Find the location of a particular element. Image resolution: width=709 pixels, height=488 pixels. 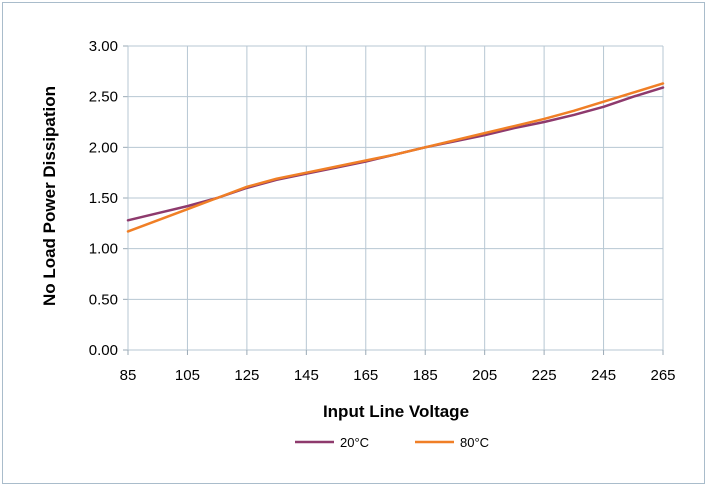

y-tick-labels: 0.00 0.50 1.00 1.50 2.00 2.50 3.00 is located at coordinates (103, 198).